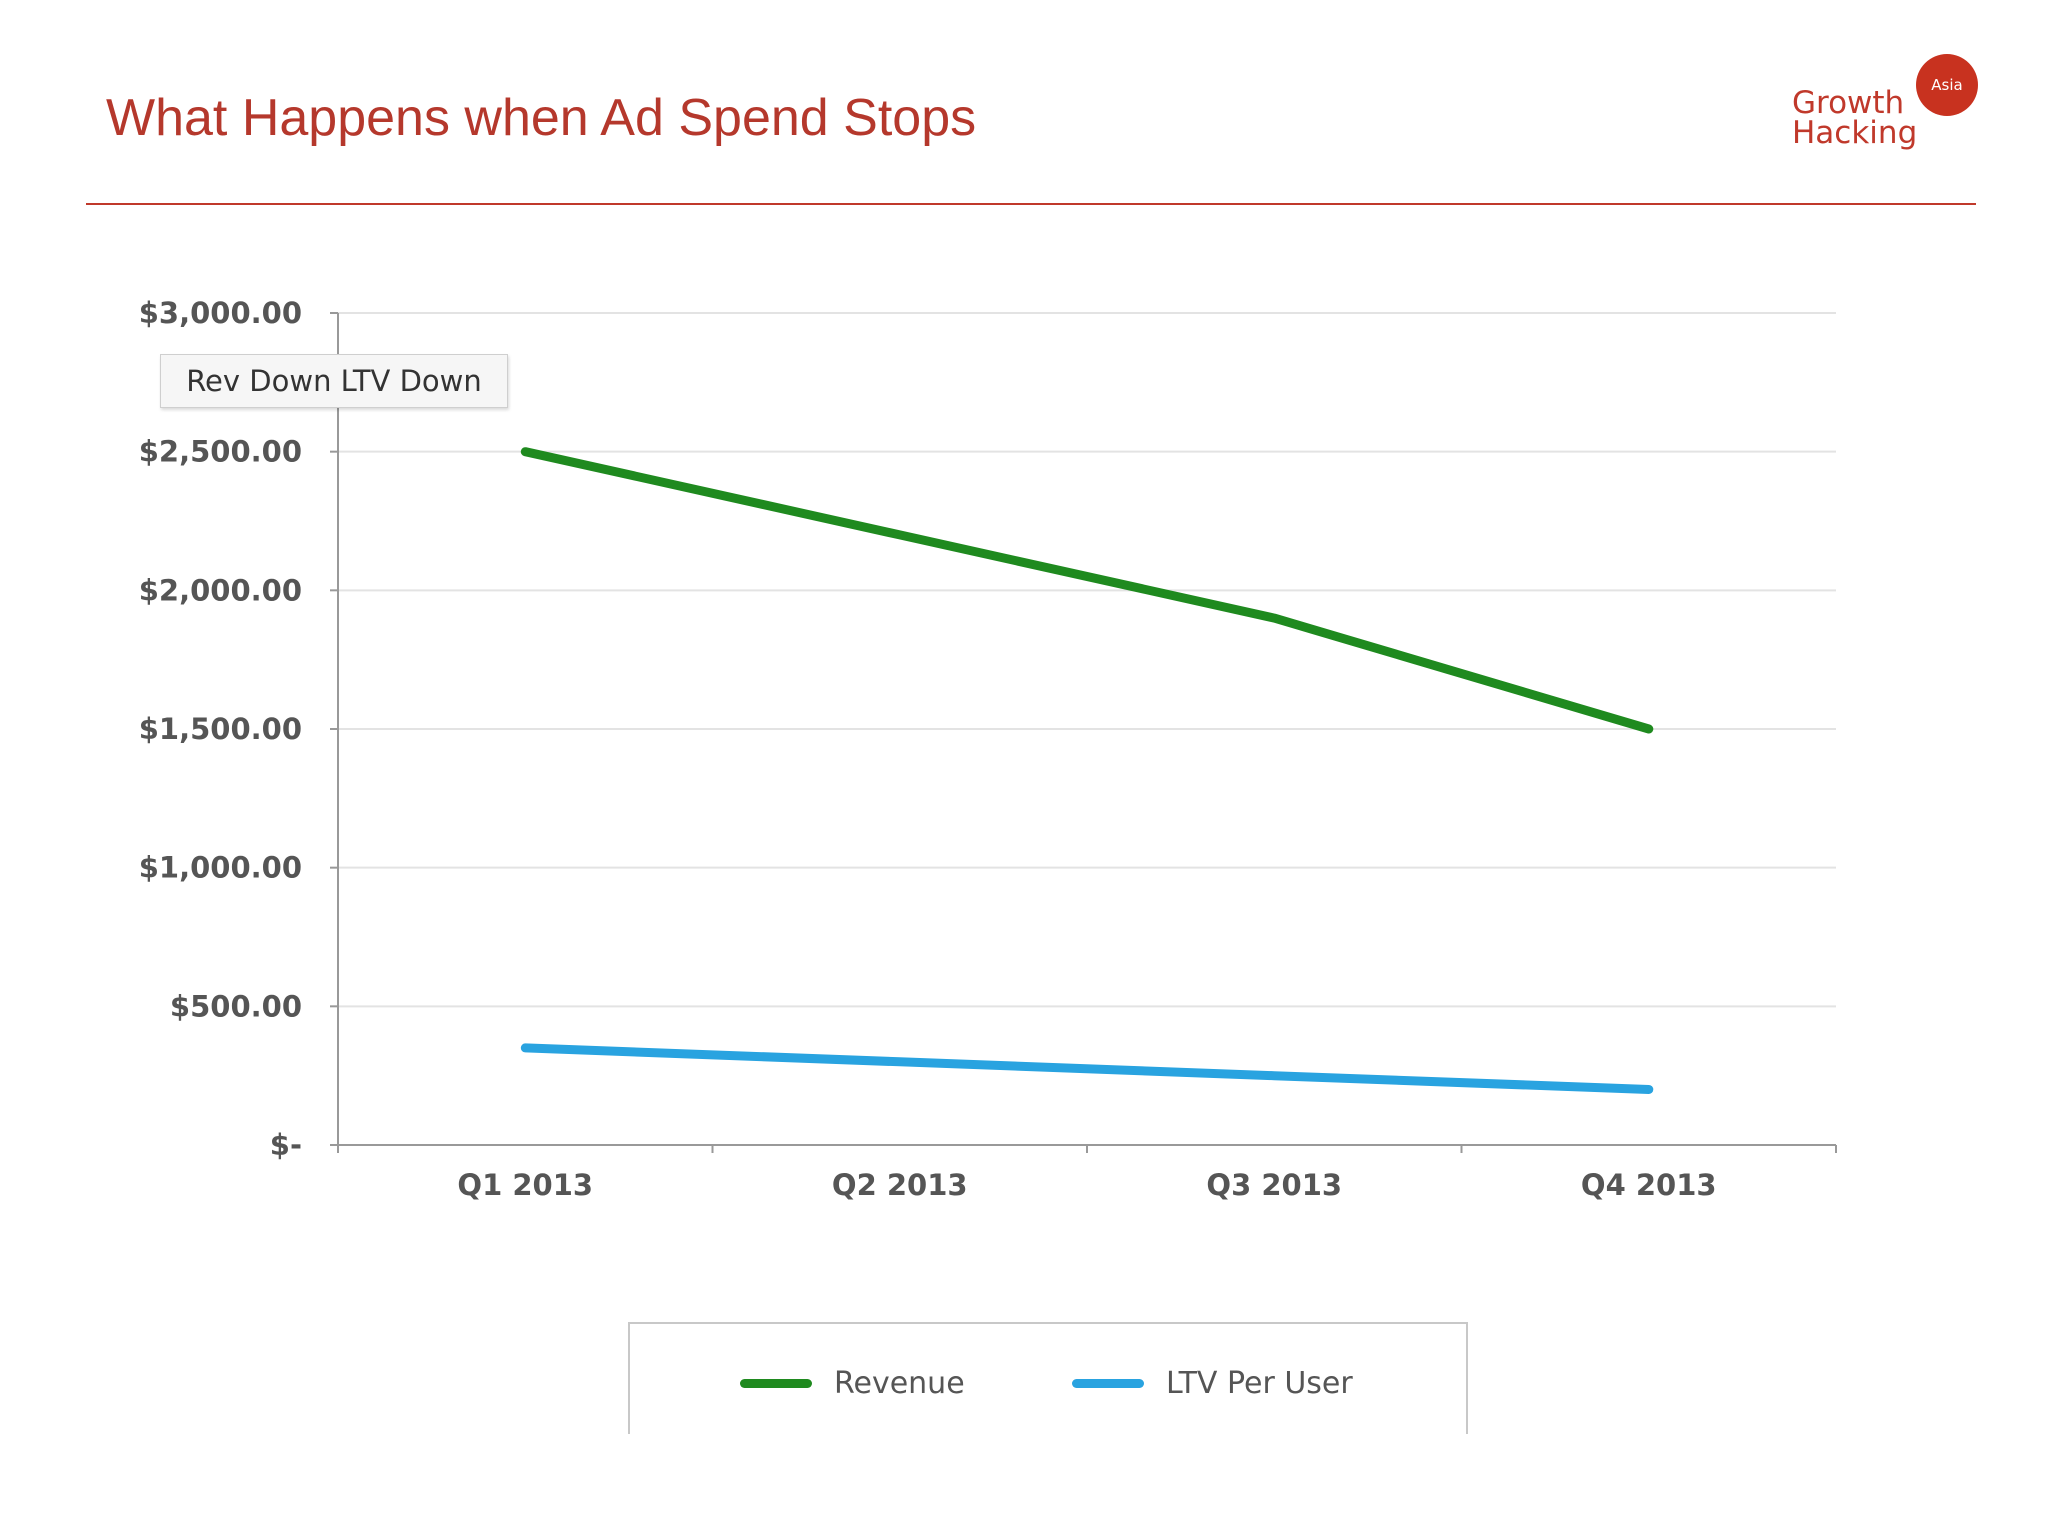  Describe the element at coordinates (220, 313) in the screenshot. I see `y-tick-label-6: $3,000.00` at that location.